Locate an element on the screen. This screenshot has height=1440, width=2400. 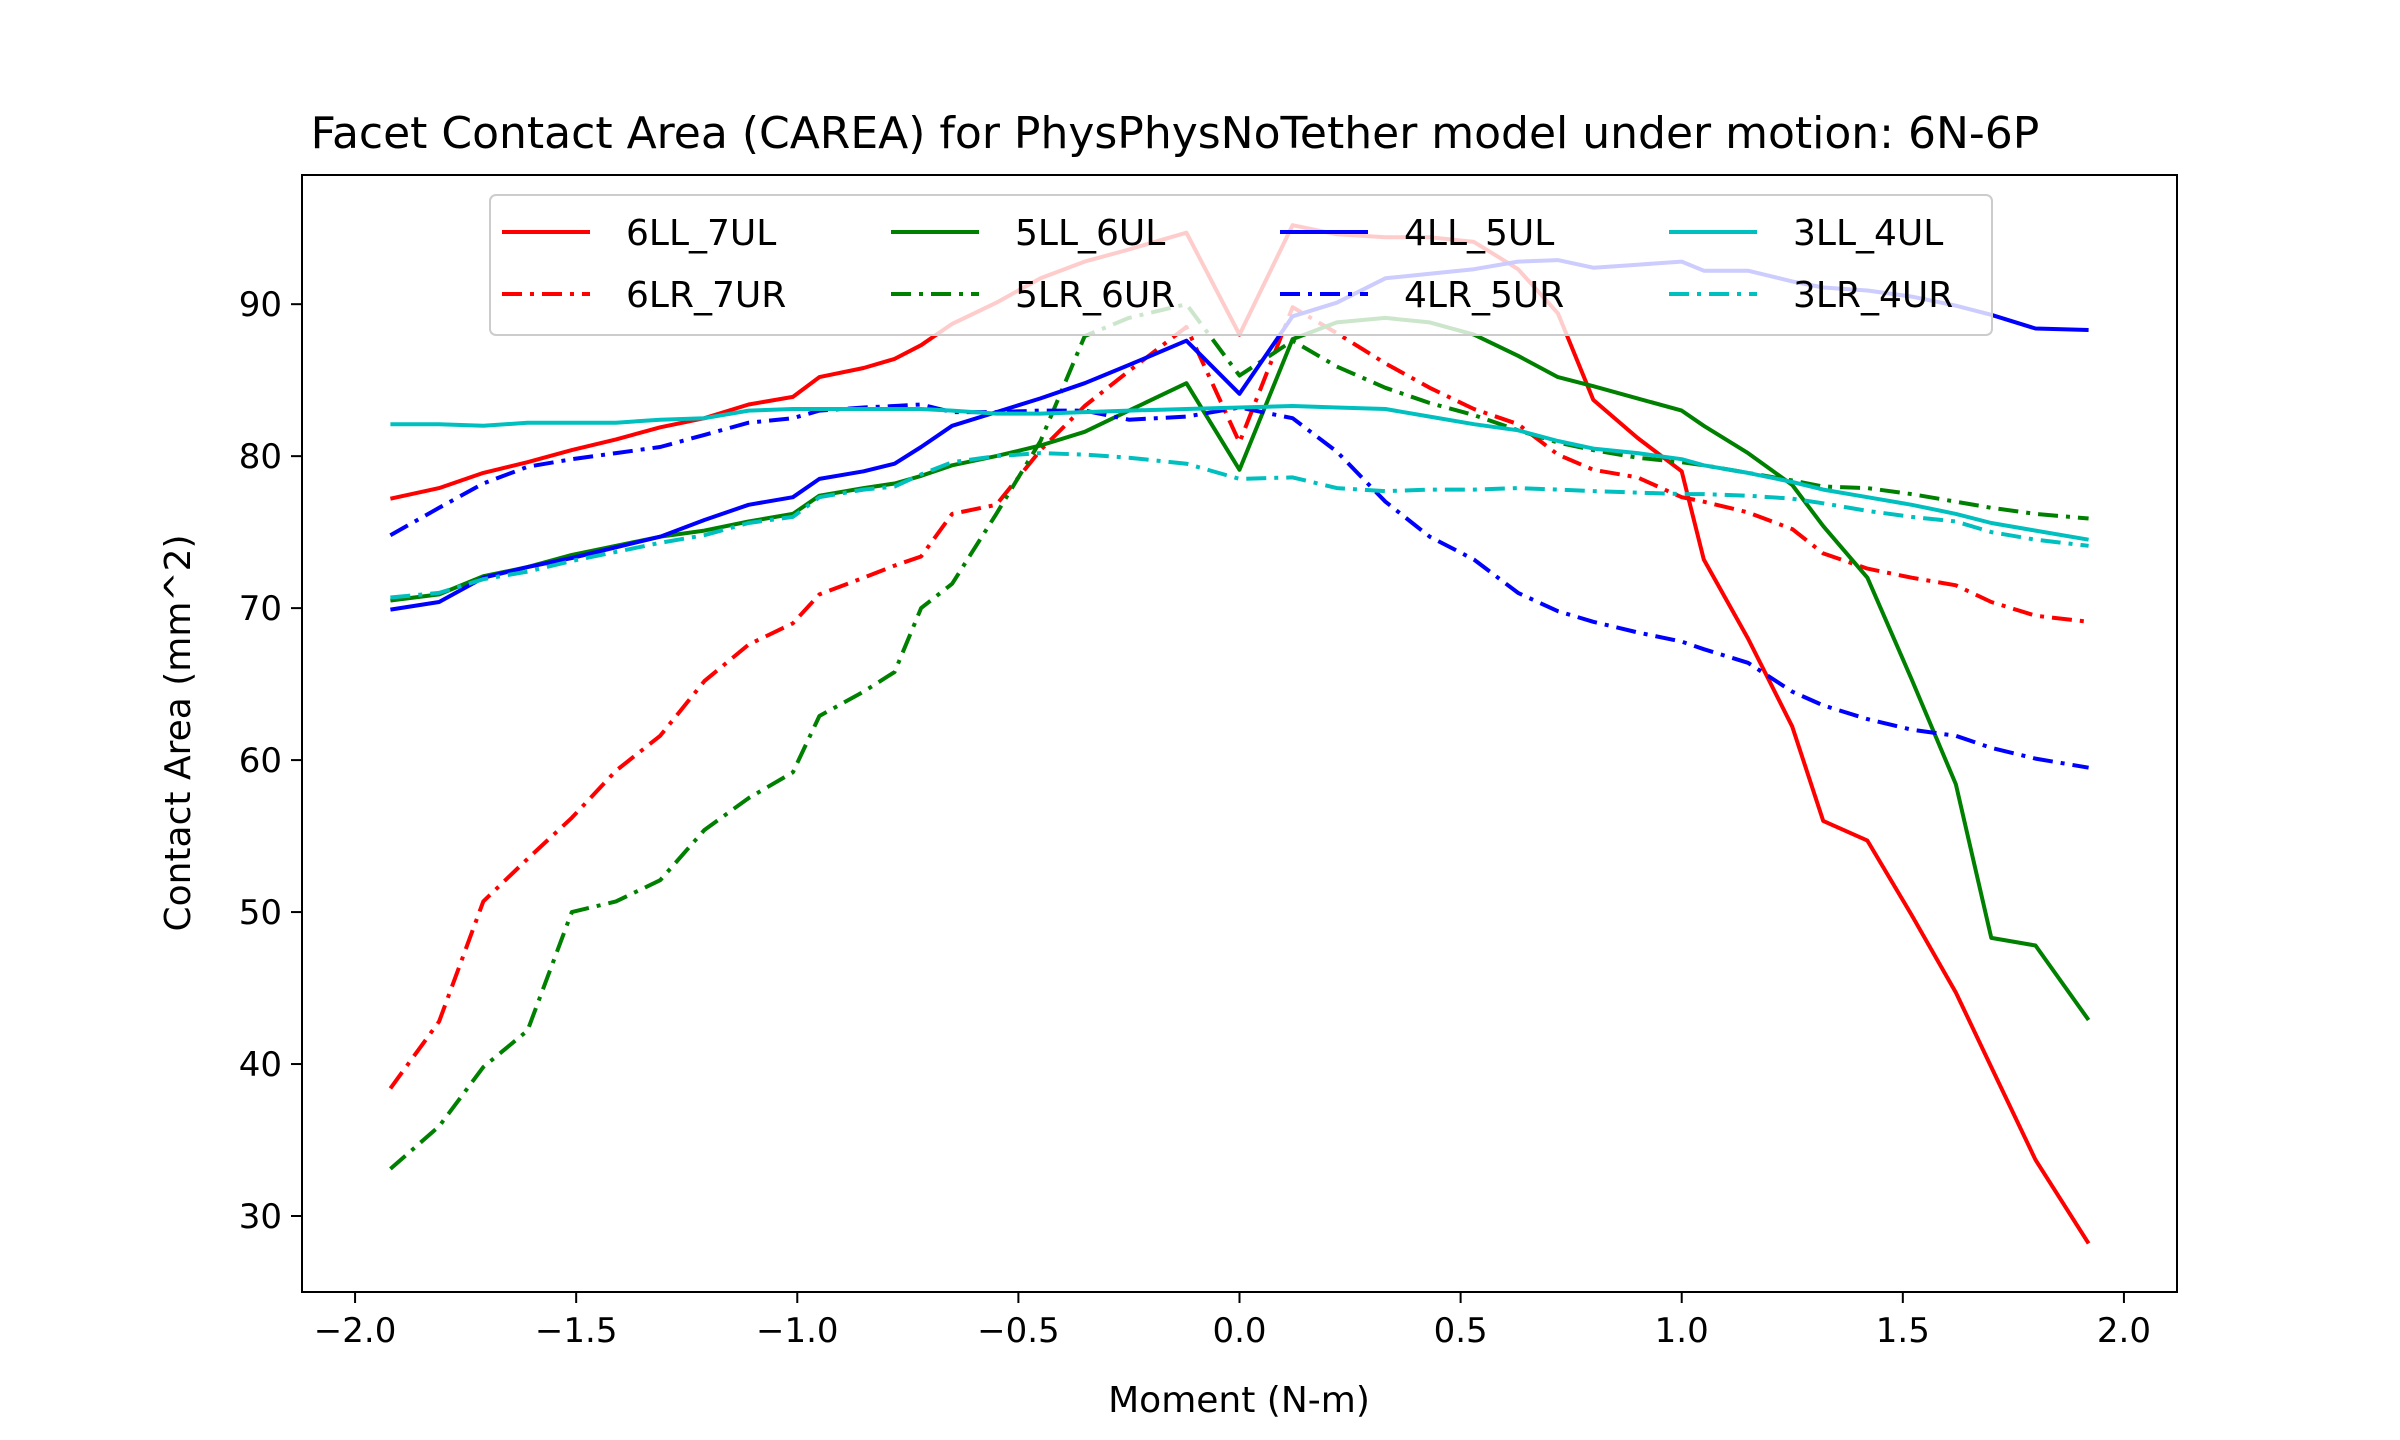
x-axis-label: Moment (N-m) is located at coordinates (1239, 1400).